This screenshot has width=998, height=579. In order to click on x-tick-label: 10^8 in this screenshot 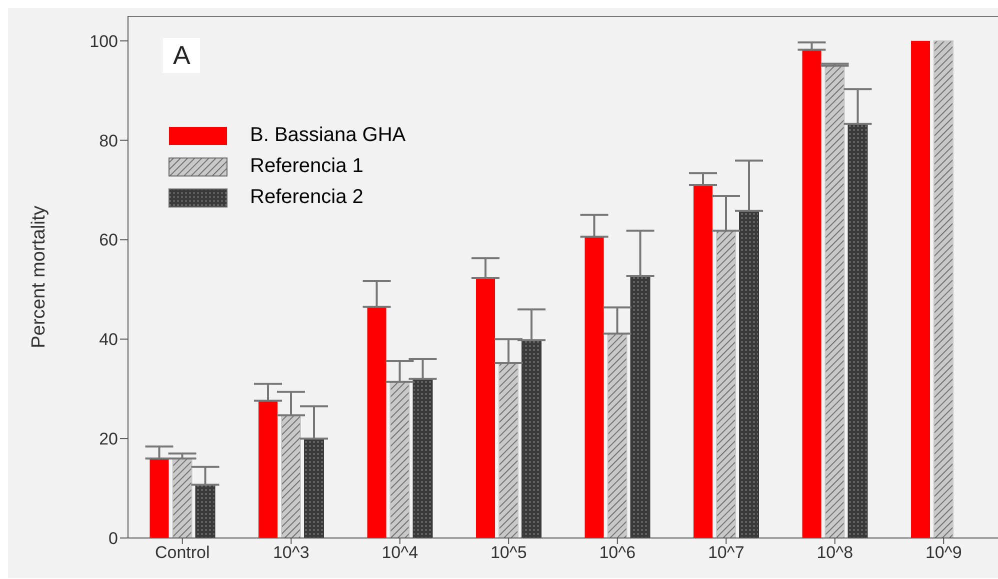, I will do `click(835, 552)`.